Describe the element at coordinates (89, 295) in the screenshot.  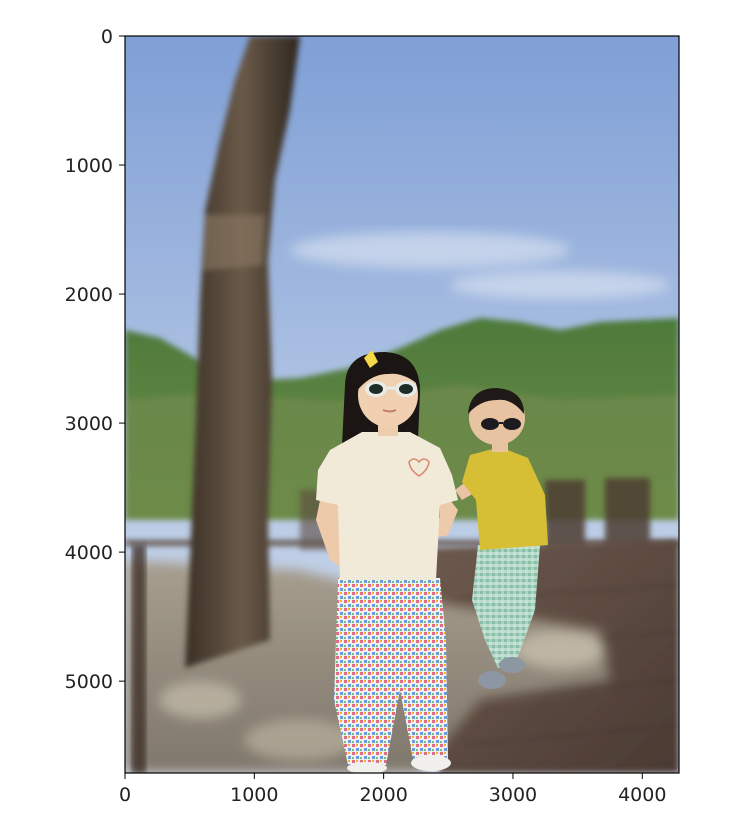
I see `y-tick-label: 2000` at that location.